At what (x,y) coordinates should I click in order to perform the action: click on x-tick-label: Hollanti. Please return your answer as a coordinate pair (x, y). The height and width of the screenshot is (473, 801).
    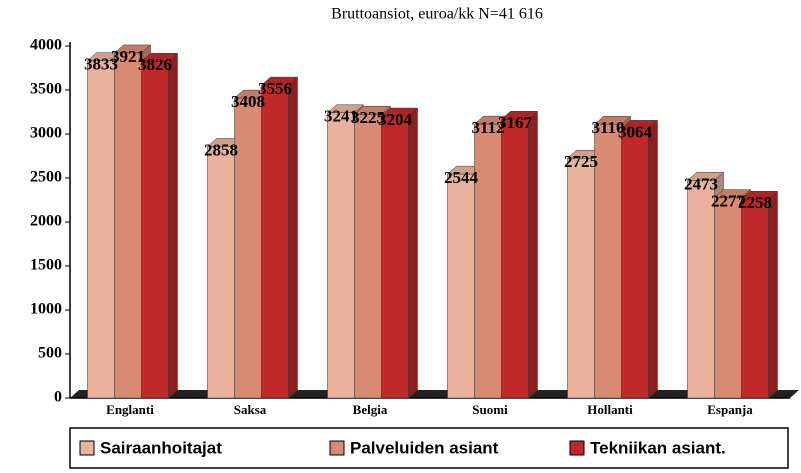
    Looking at the image, I should click on (610, 409).